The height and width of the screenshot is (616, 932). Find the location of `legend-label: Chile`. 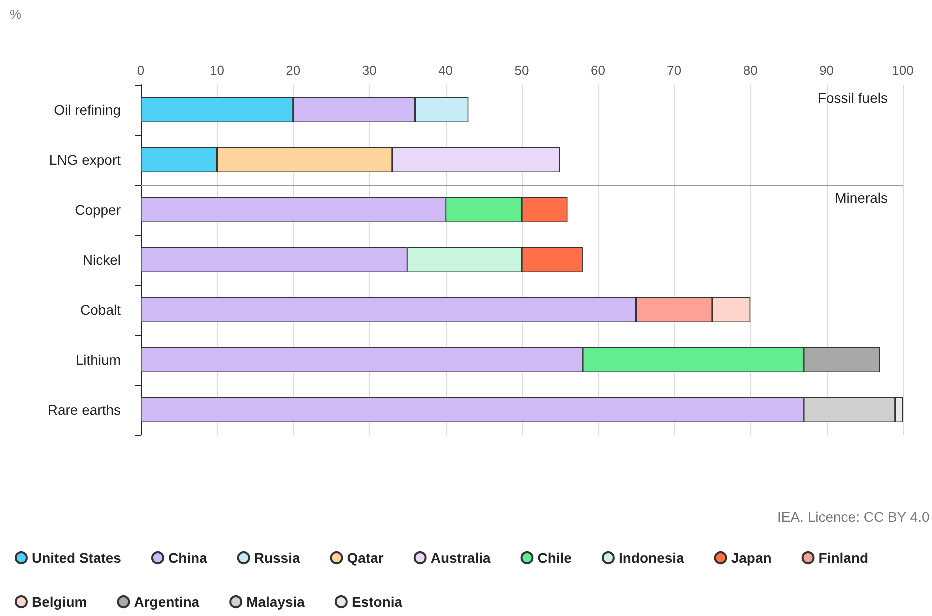

legend-label: Chile is located at coordinates (555, 558).